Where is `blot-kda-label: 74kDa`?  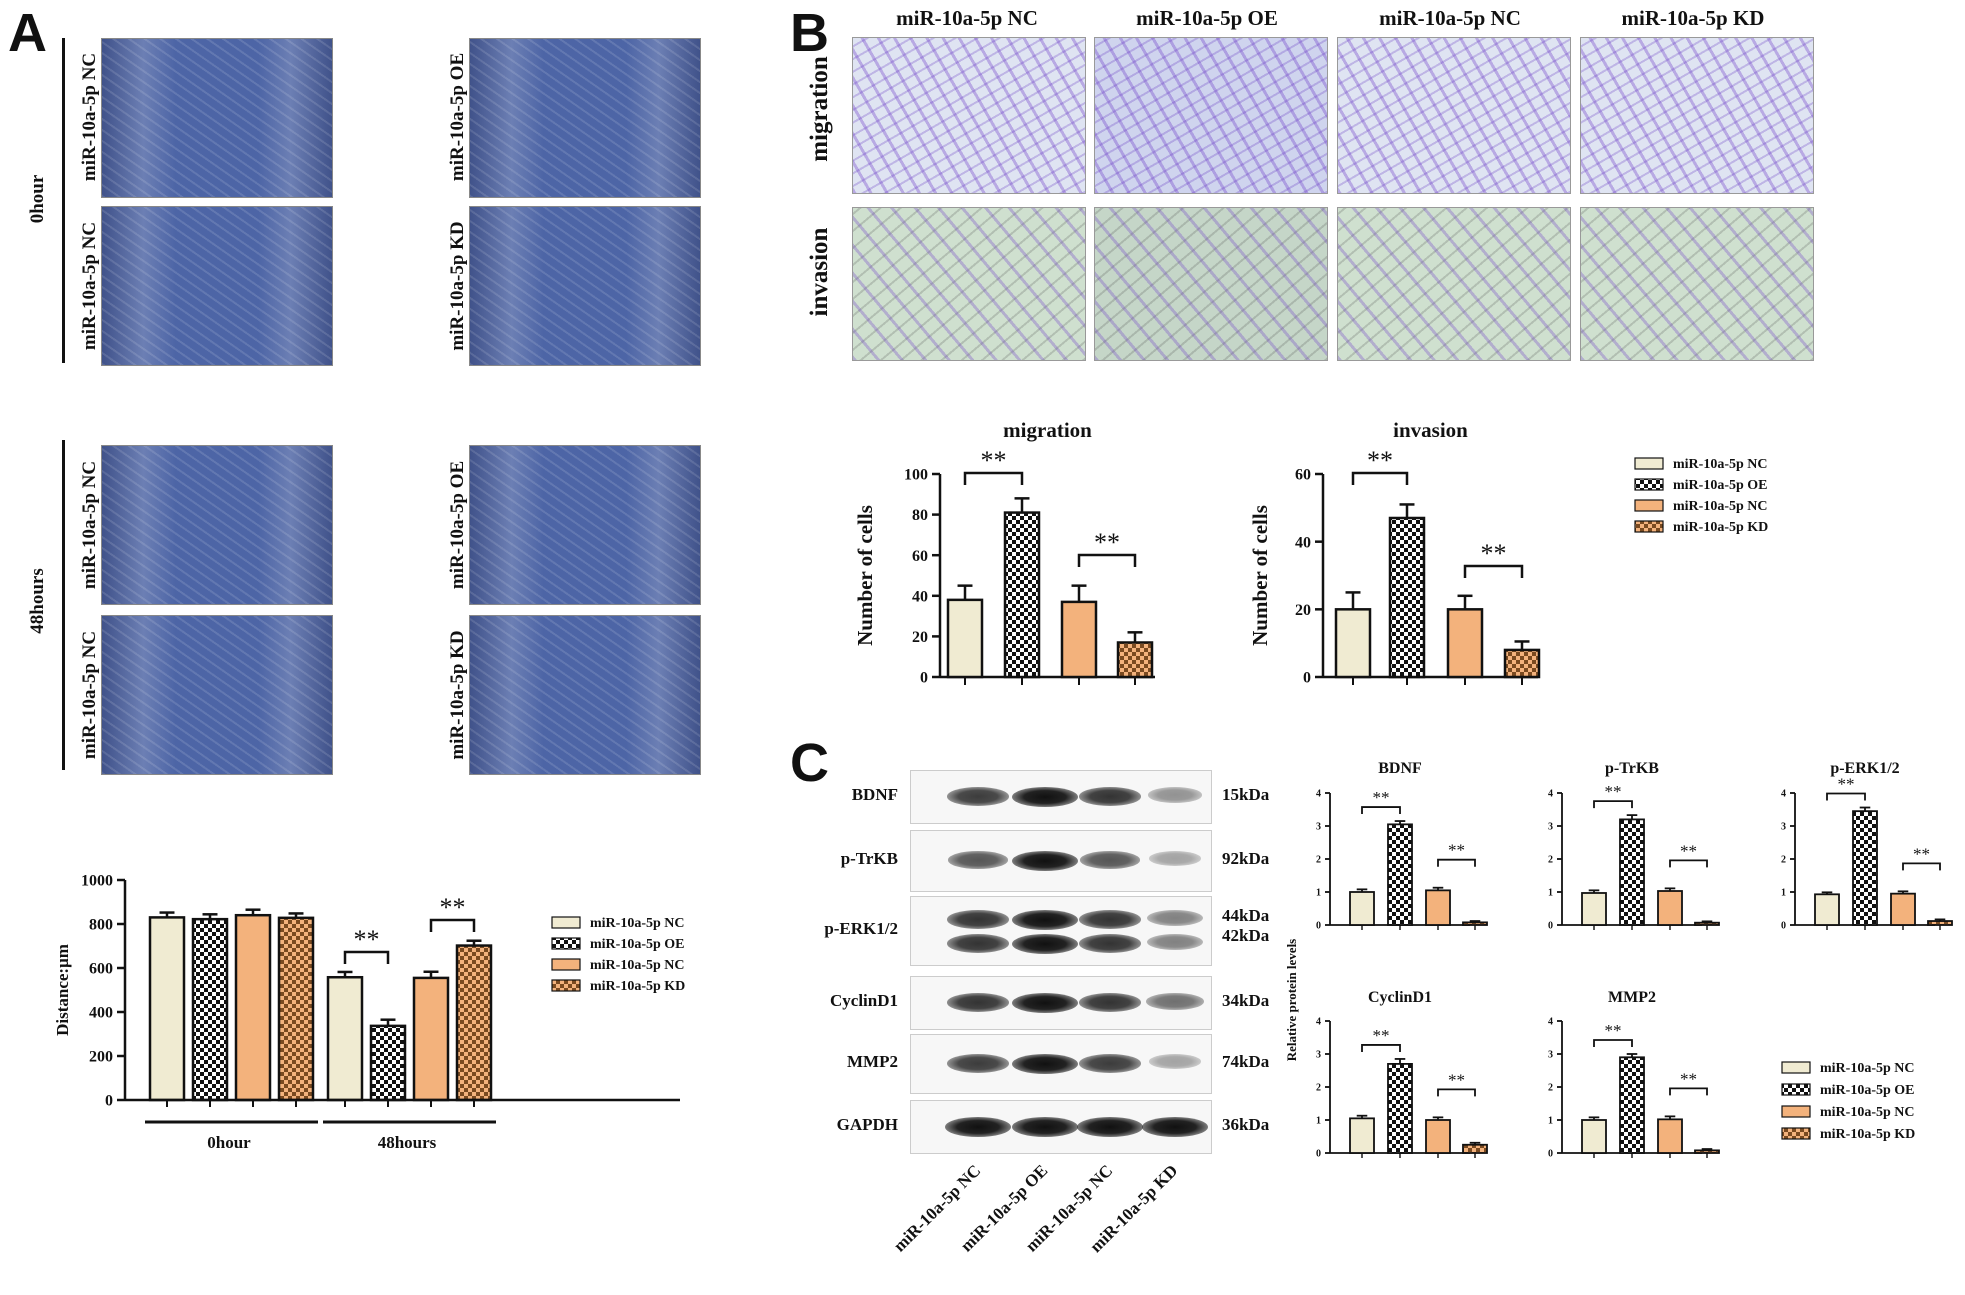 blot-kda-label: 74kDa is located at coordinates (1246, 1061).